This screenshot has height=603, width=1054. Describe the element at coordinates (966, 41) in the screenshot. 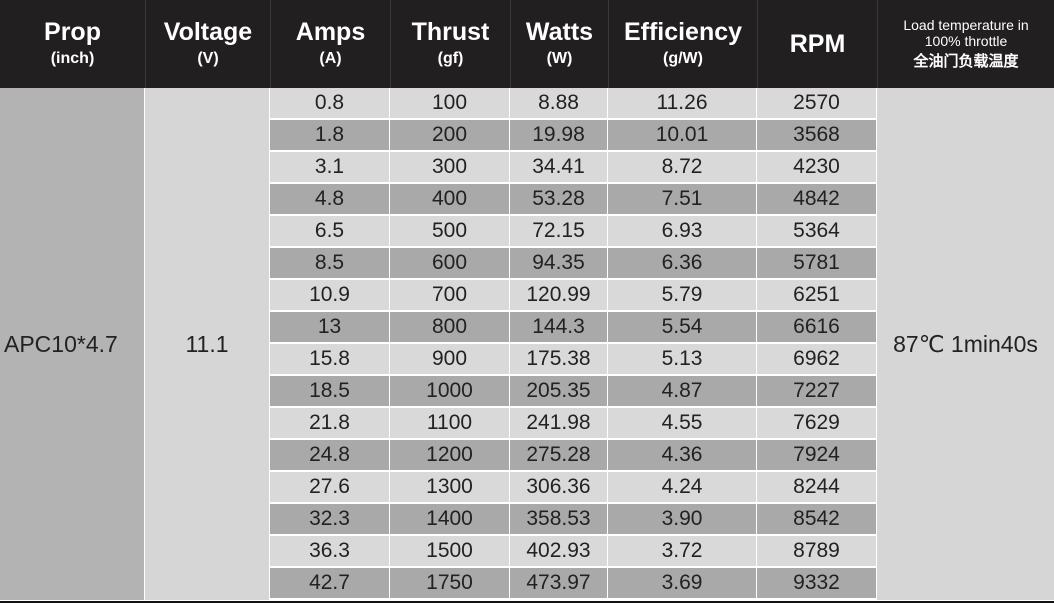

I see `header-temp-line2: 100% throttle` at that location.